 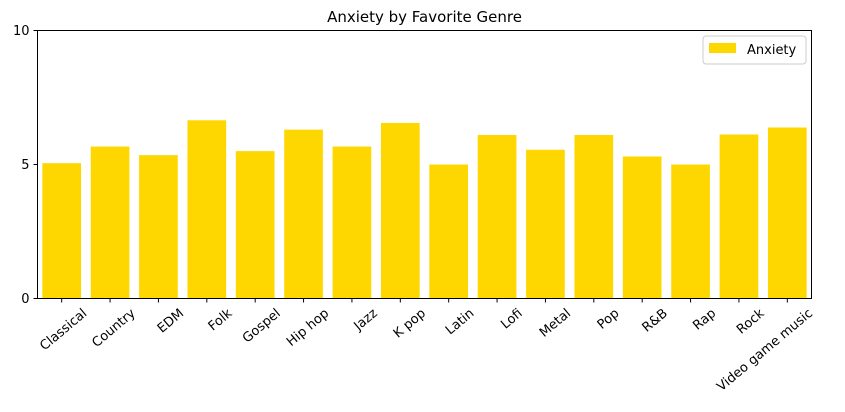 What do you see at coordinates (366, 320) in the screenshot?
I see `x-tick-label: Jazz` at bounding box center [366, 320].